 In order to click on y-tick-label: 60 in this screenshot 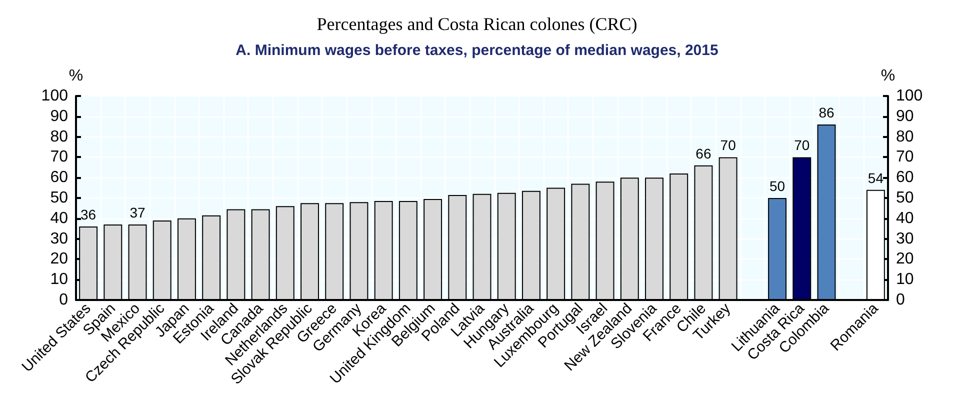, I will do `click(59, 177)`.